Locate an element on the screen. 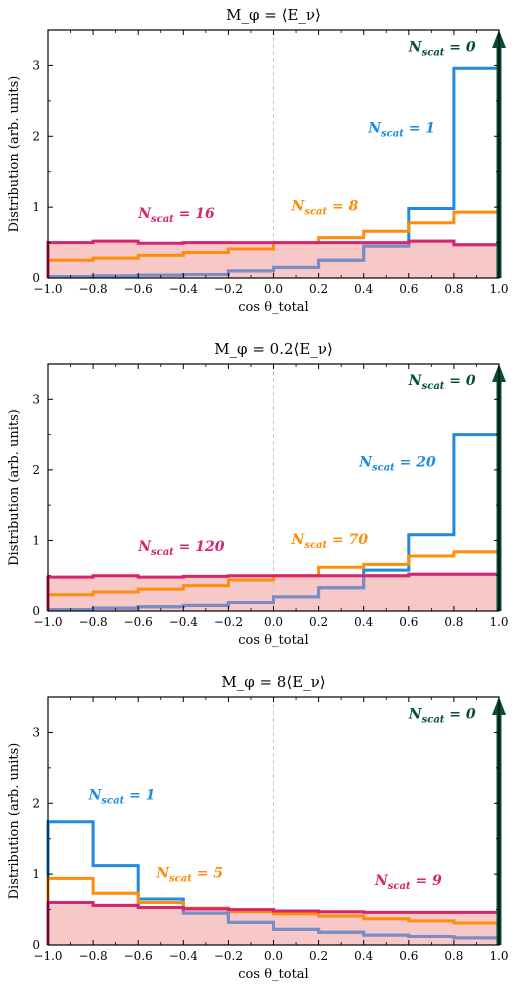 The width and height of the screenshot is (515, 994). annotation-label: Nscat = 20 is located at coordinates (397, 463).